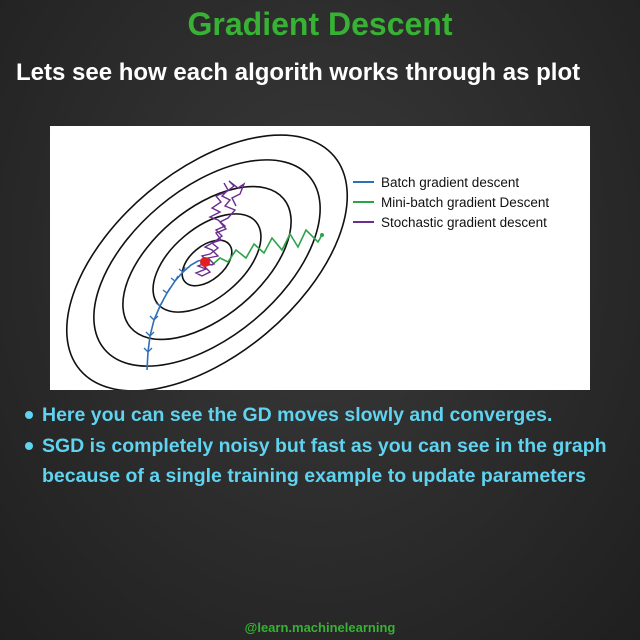 The image size is (640, 640). What do you see at coordinates (465, 202) in the screenshot?
I see `legend-label-mini-batch: Mini-batch gradient Descent` at bounding box center [465, 202].